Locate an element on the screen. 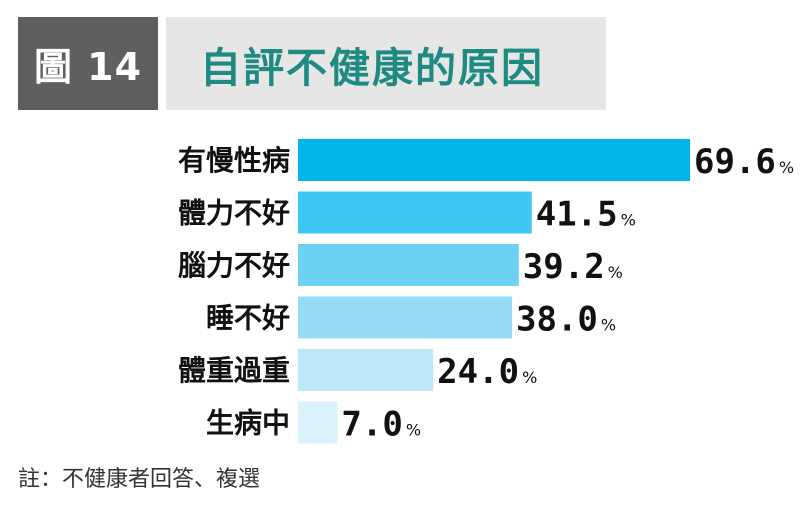 The width and height of the screenshot is (800, 517). category-label-1: 體力不好 is located at coordinates (234, 213).